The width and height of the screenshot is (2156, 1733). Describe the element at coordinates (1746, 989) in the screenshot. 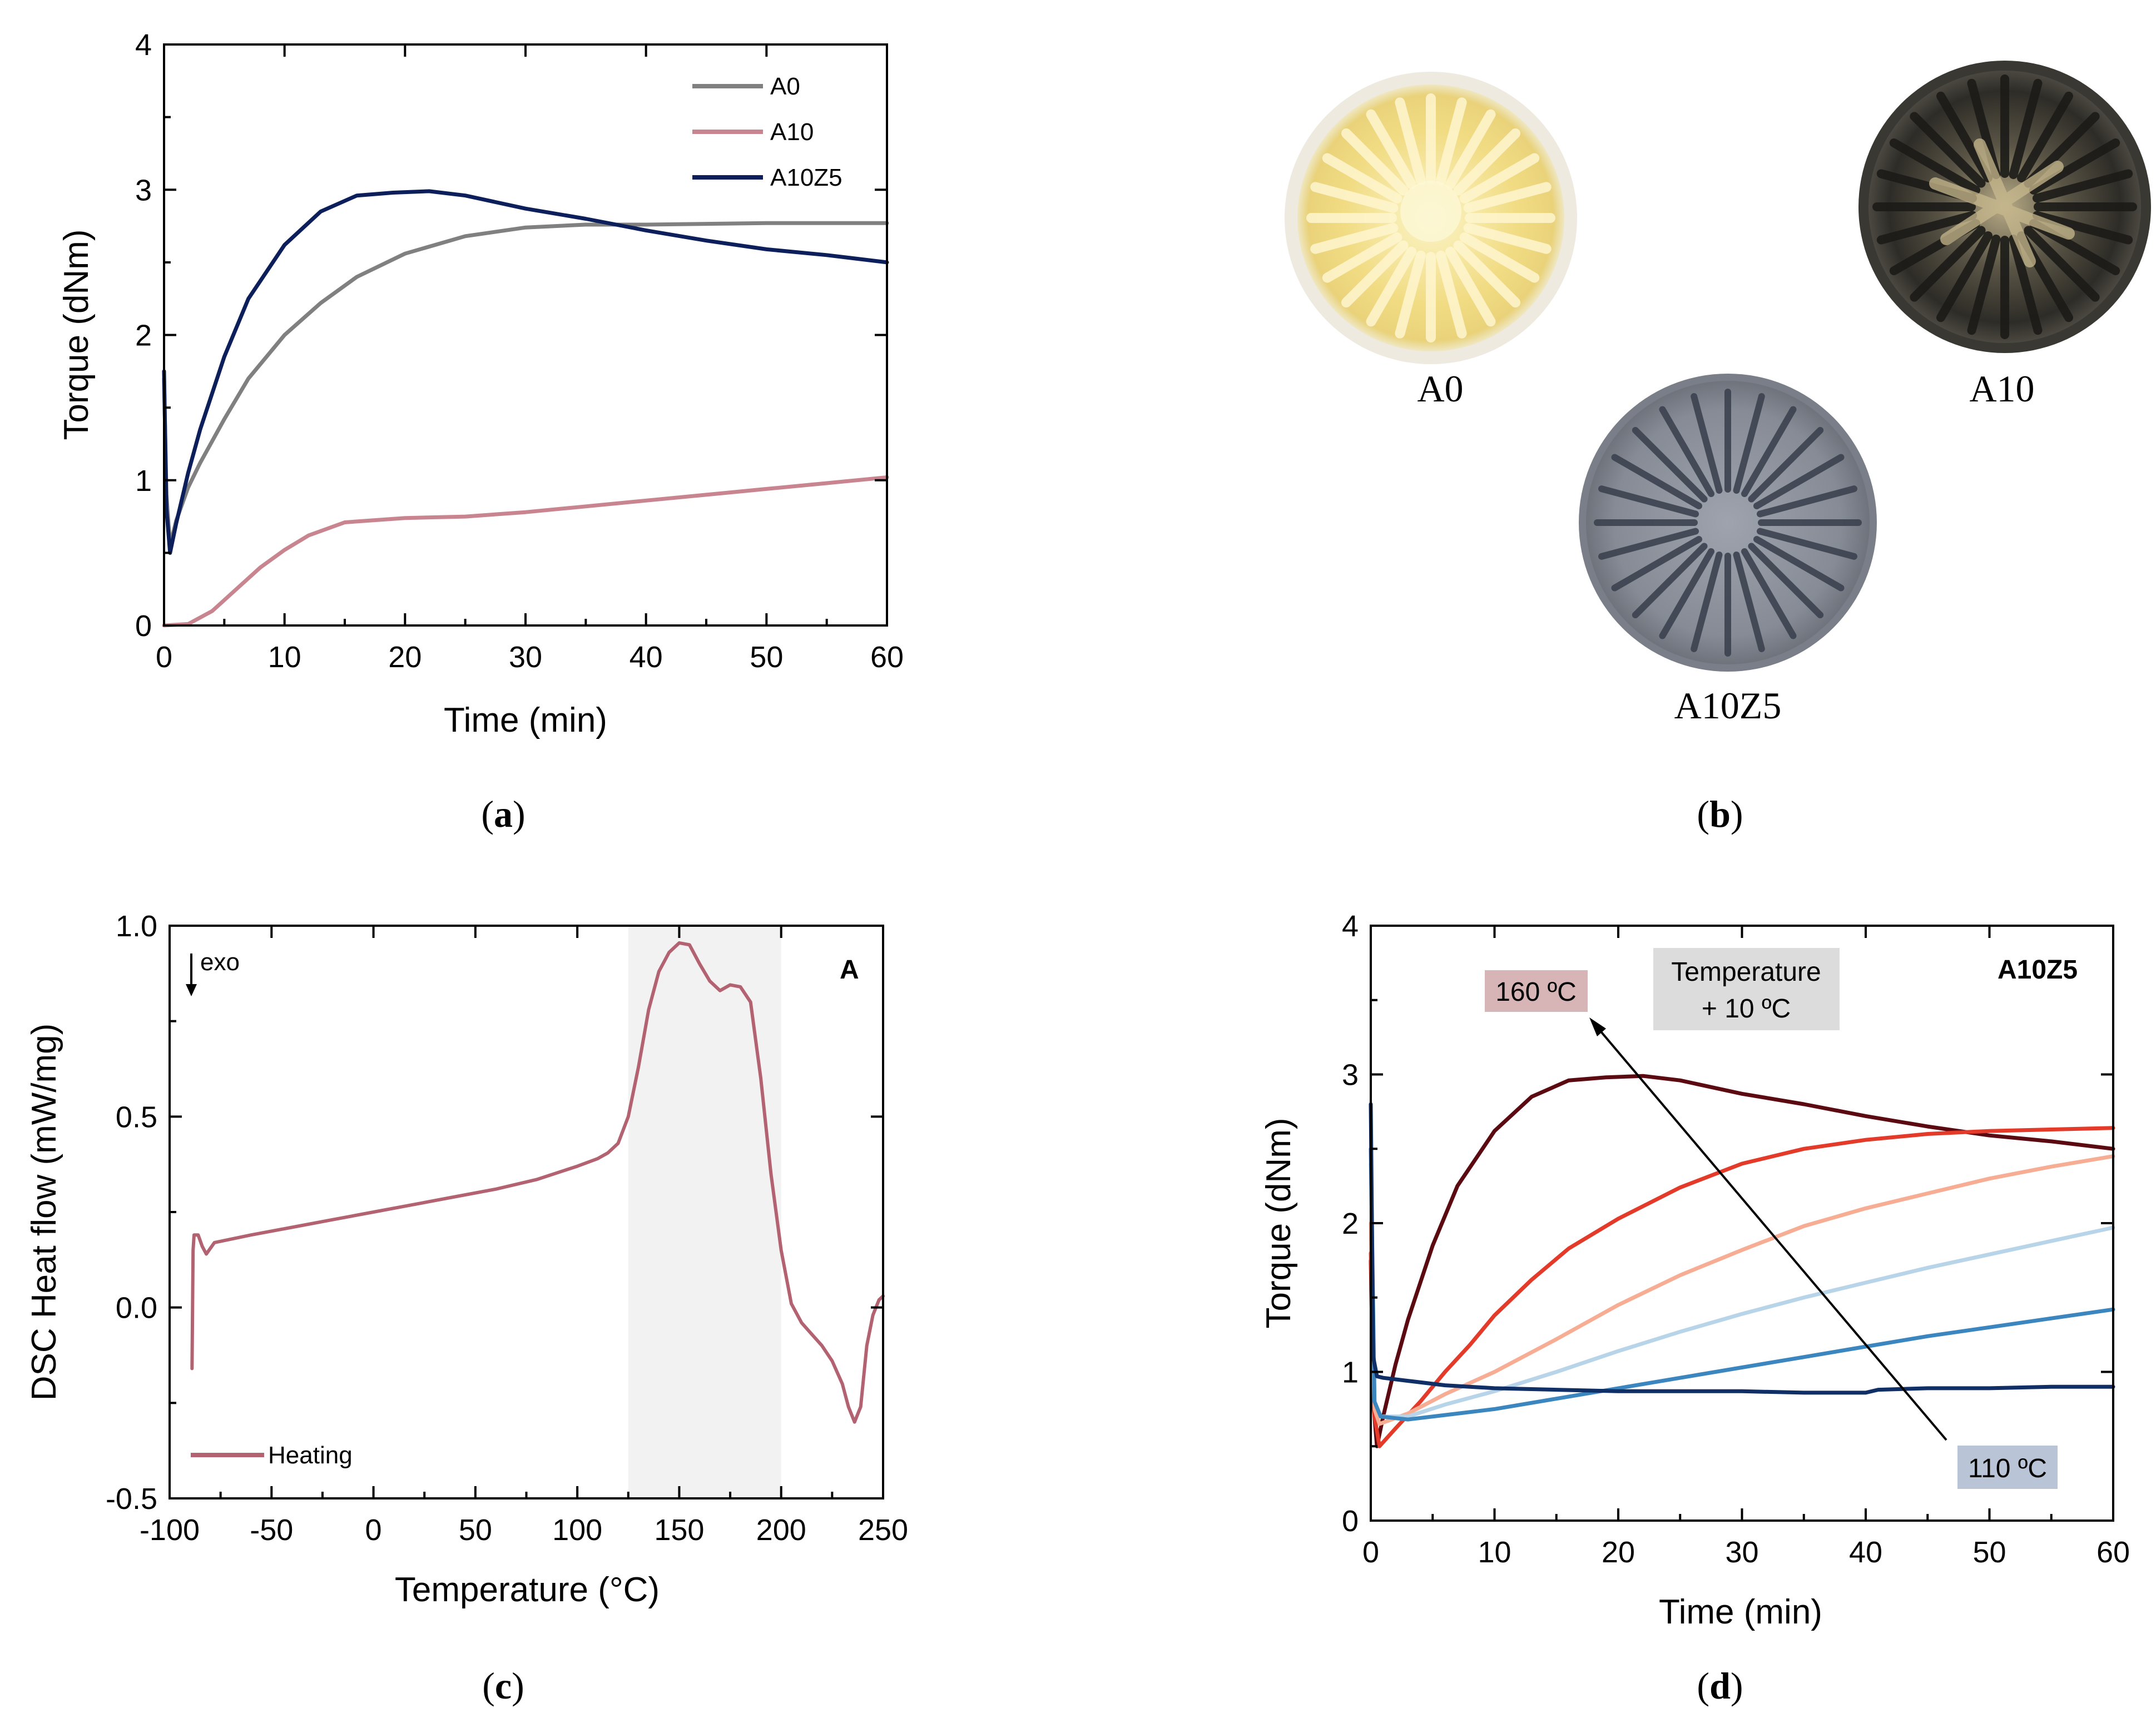

I see `annotation-box-temperature-step` at that location.